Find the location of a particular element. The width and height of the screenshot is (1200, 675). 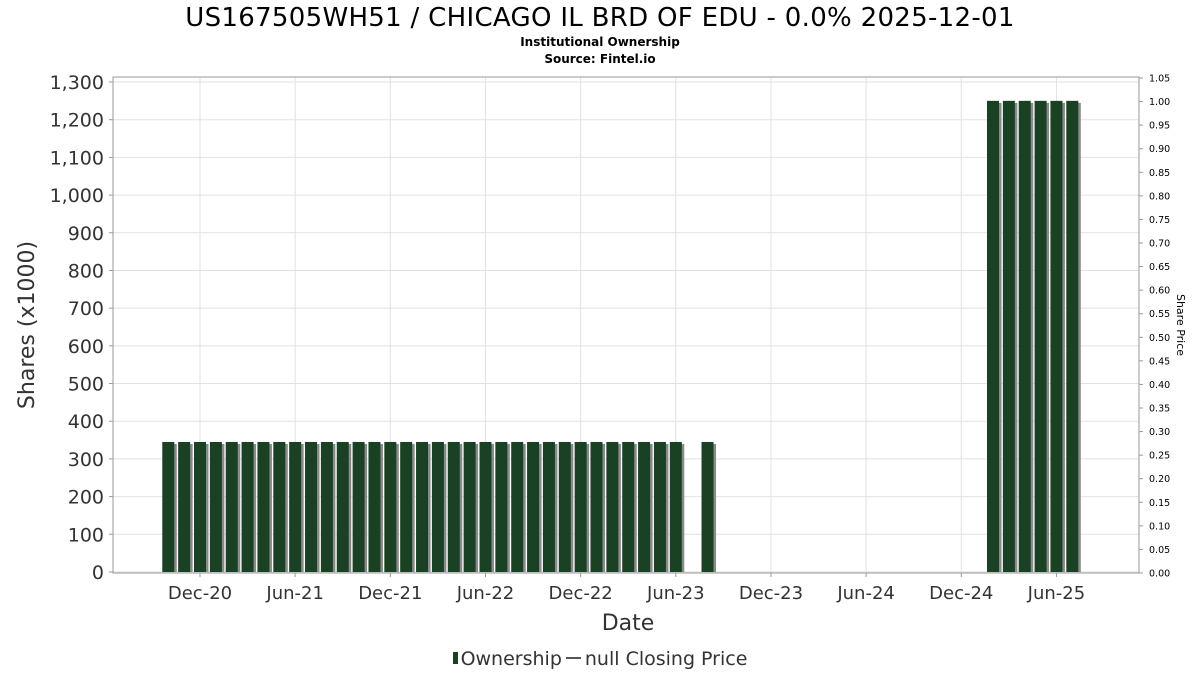

y2-tick-label: 0.95 is located at coordinates (1159, 126).